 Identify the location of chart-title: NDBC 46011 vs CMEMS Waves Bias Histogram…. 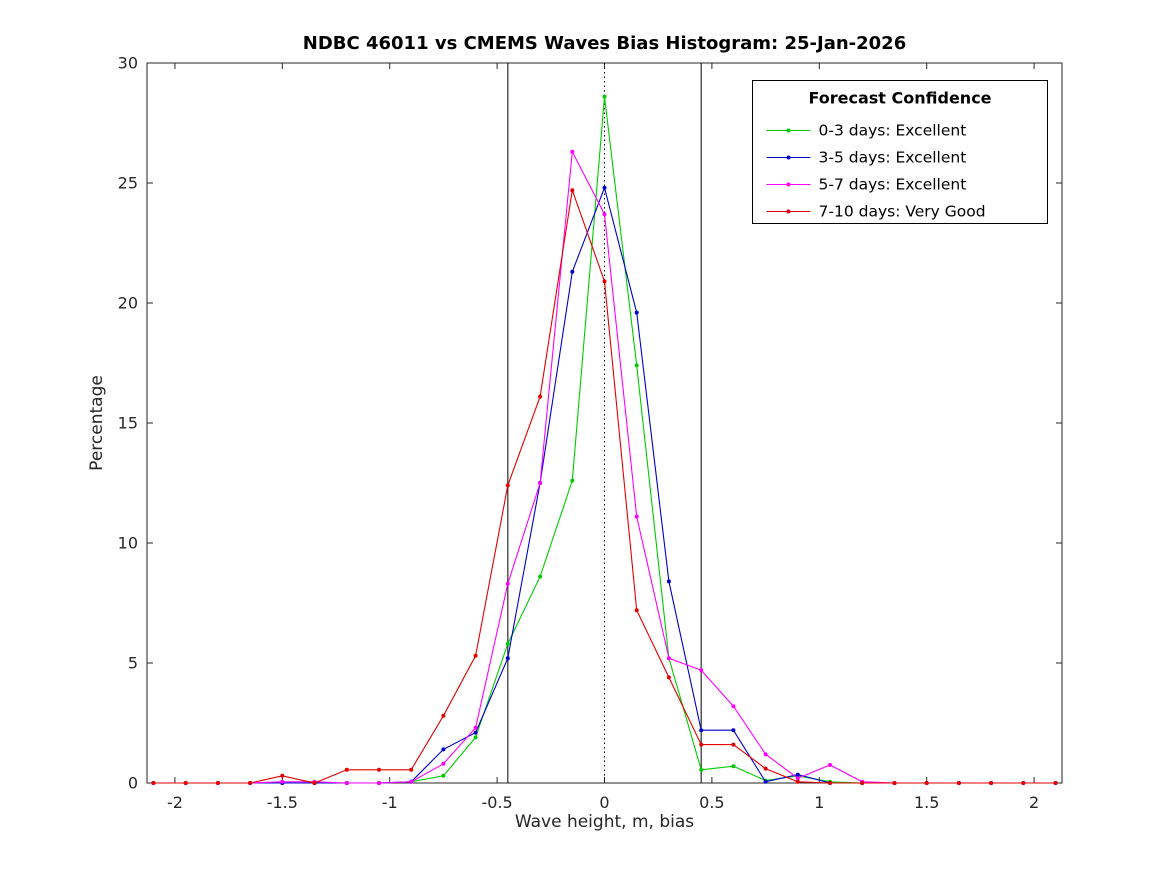
(604, 43).